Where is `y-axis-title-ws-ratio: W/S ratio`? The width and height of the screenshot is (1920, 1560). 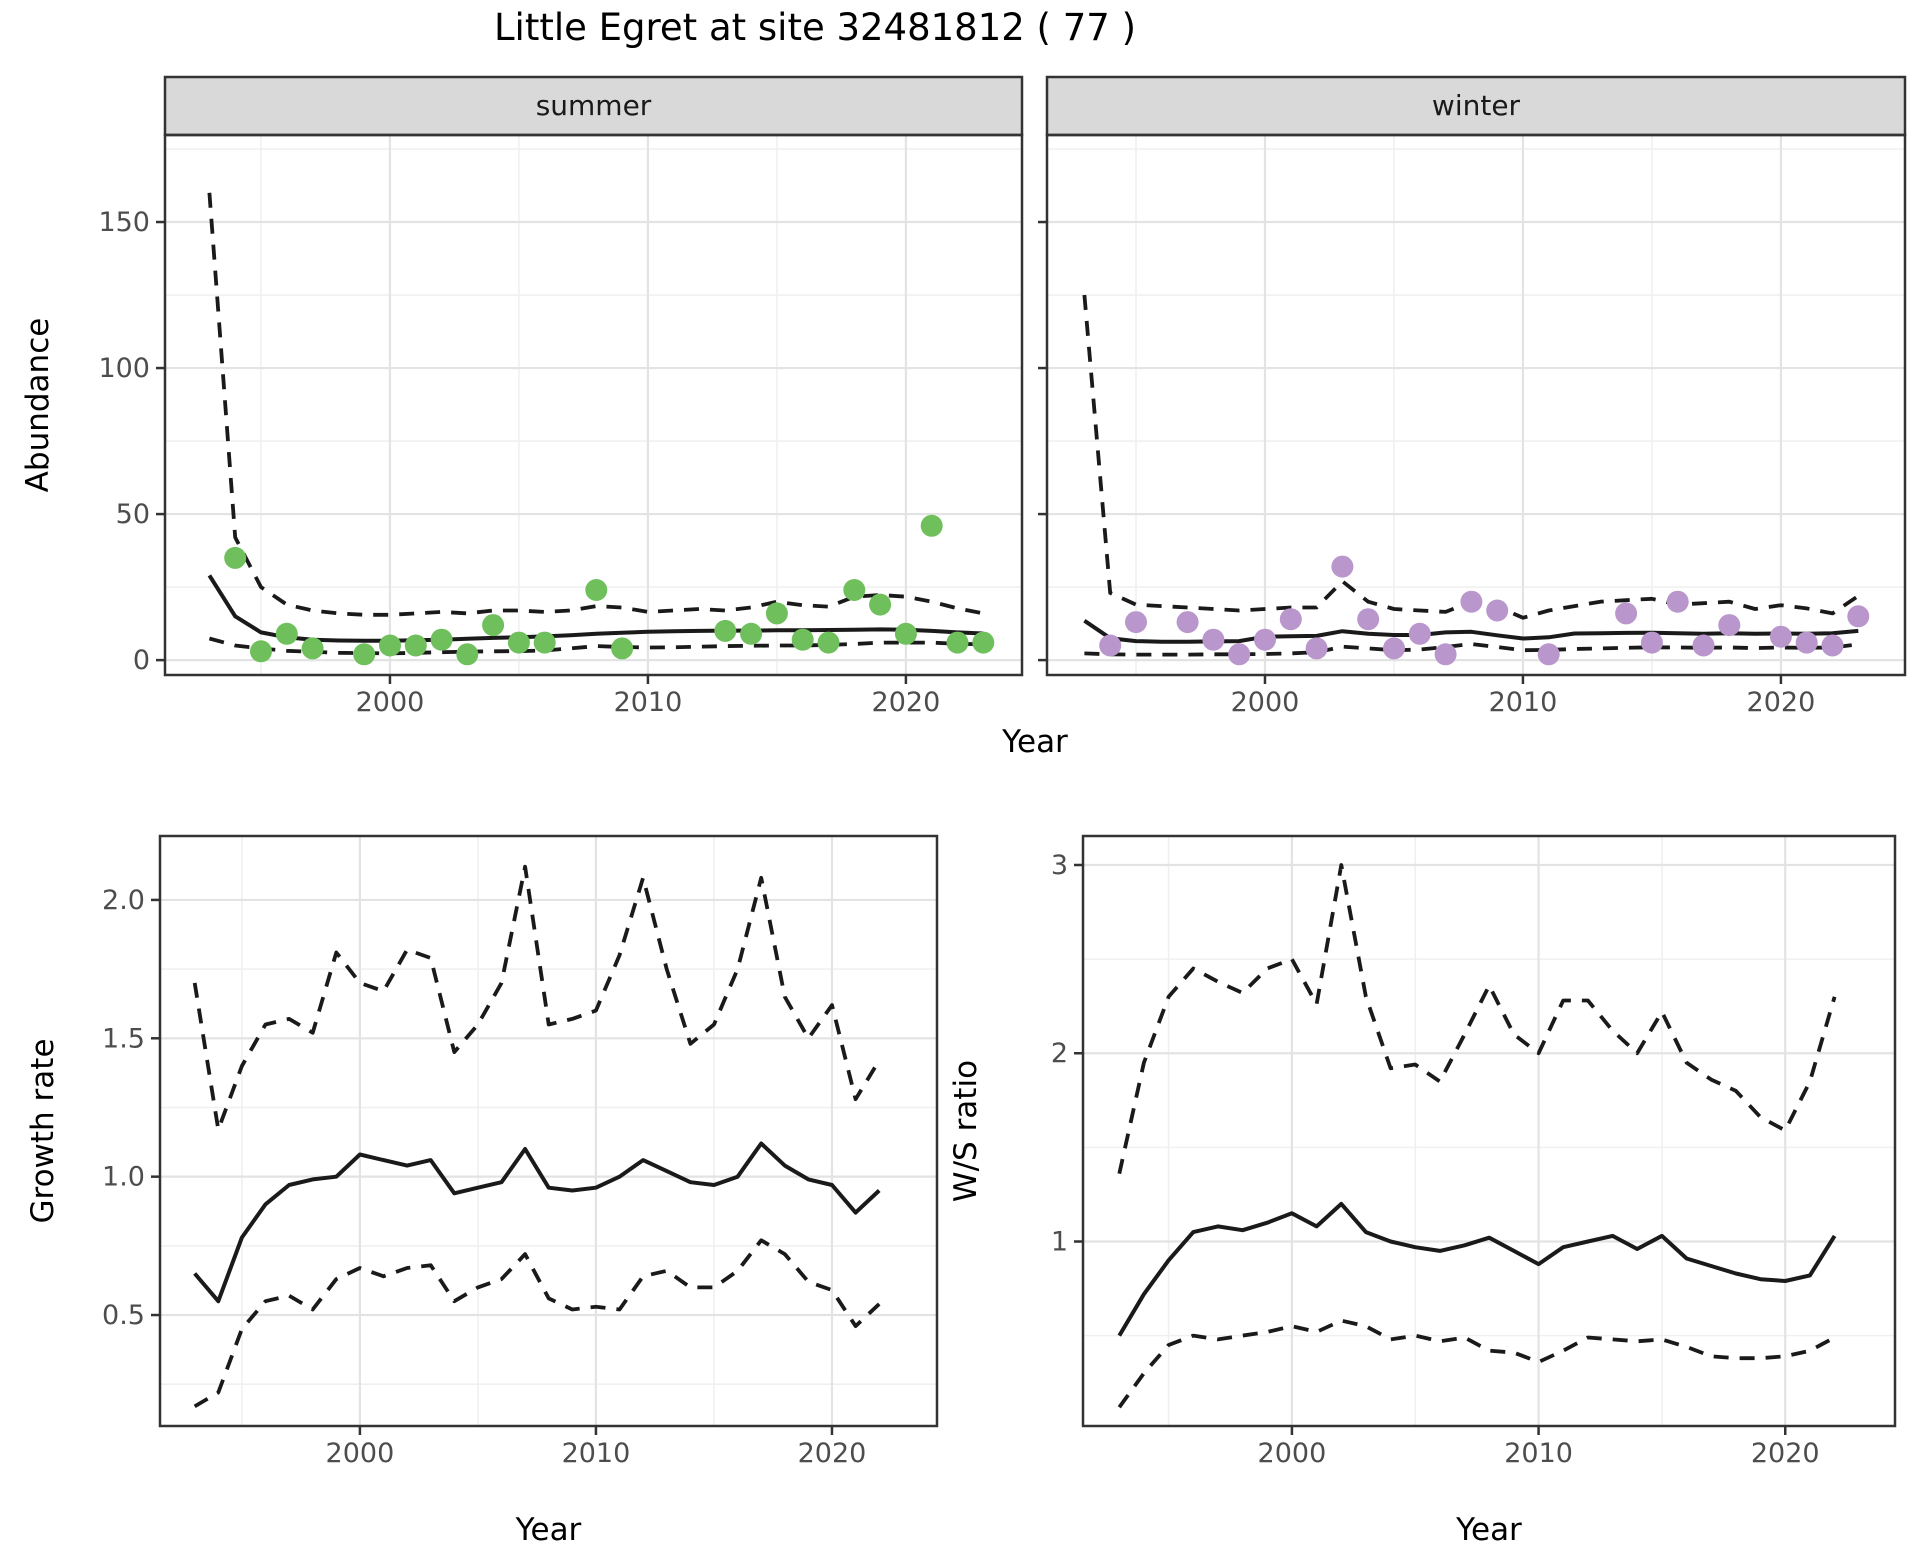
y-axis-title-ws-ratio: W/S ratio is located at coordinates (966, 1131).